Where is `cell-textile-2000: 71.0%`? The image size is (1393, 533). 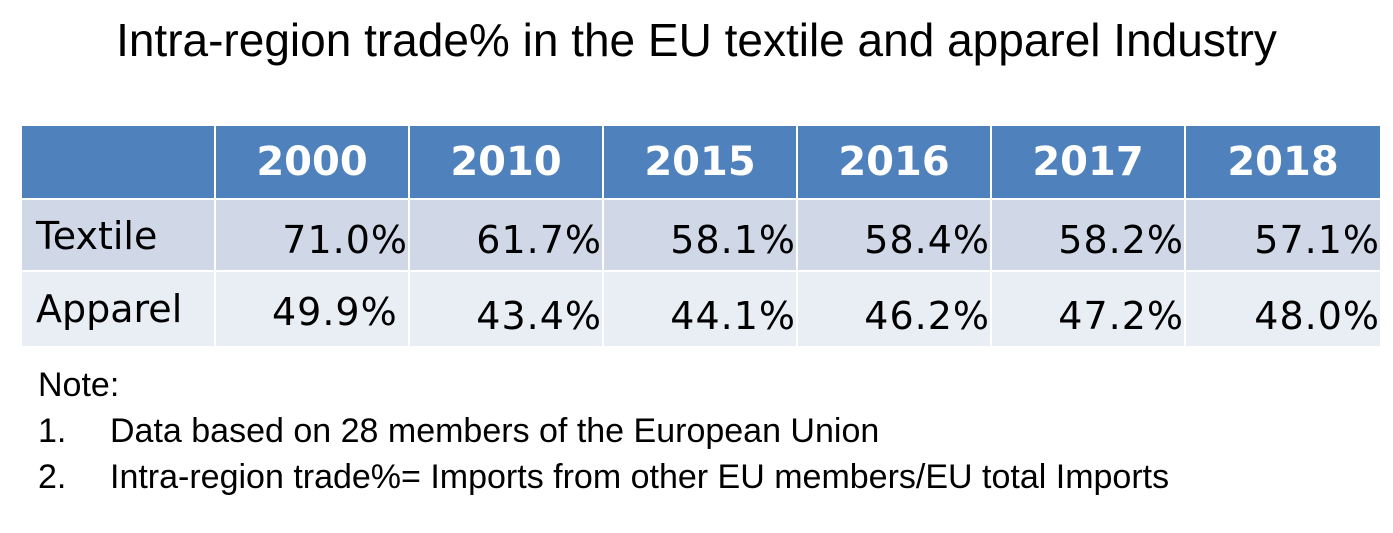 cell-textile-2000: 71.0% is located at coordinates (313, 236).